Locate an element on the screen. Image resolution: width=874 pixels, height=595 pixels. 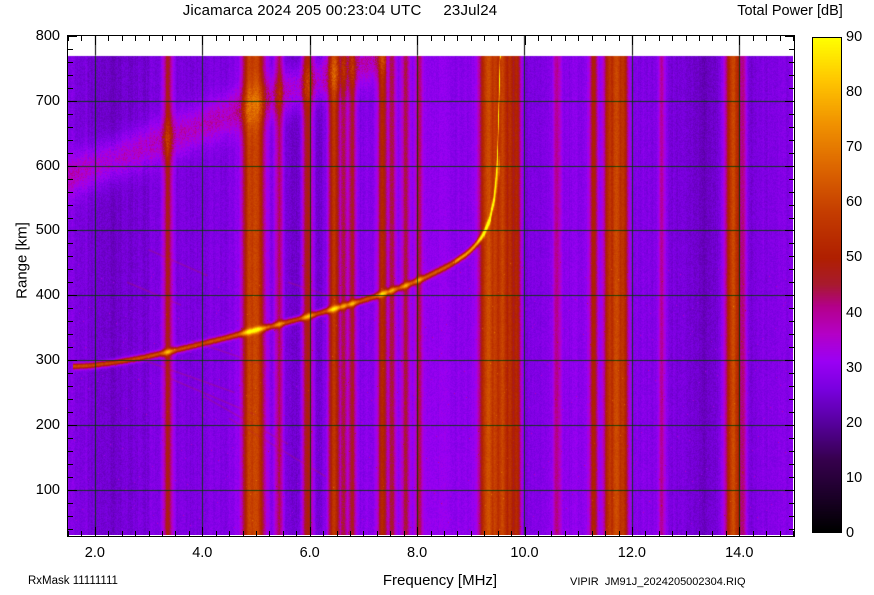
x-tick-label: 14.0 is located at coordinates (739, 553).